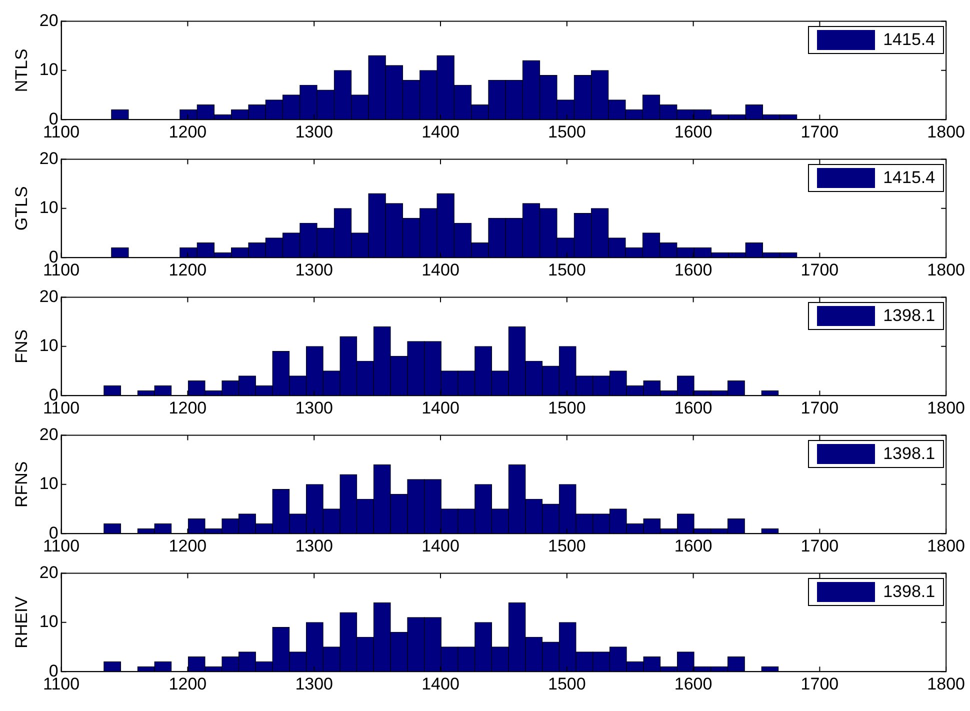 The height and width of the screenshot is (711, 970). Describe the element at coordinates (21, 346) in the screenshot. I see `y-axis-title: FNS` at that location.